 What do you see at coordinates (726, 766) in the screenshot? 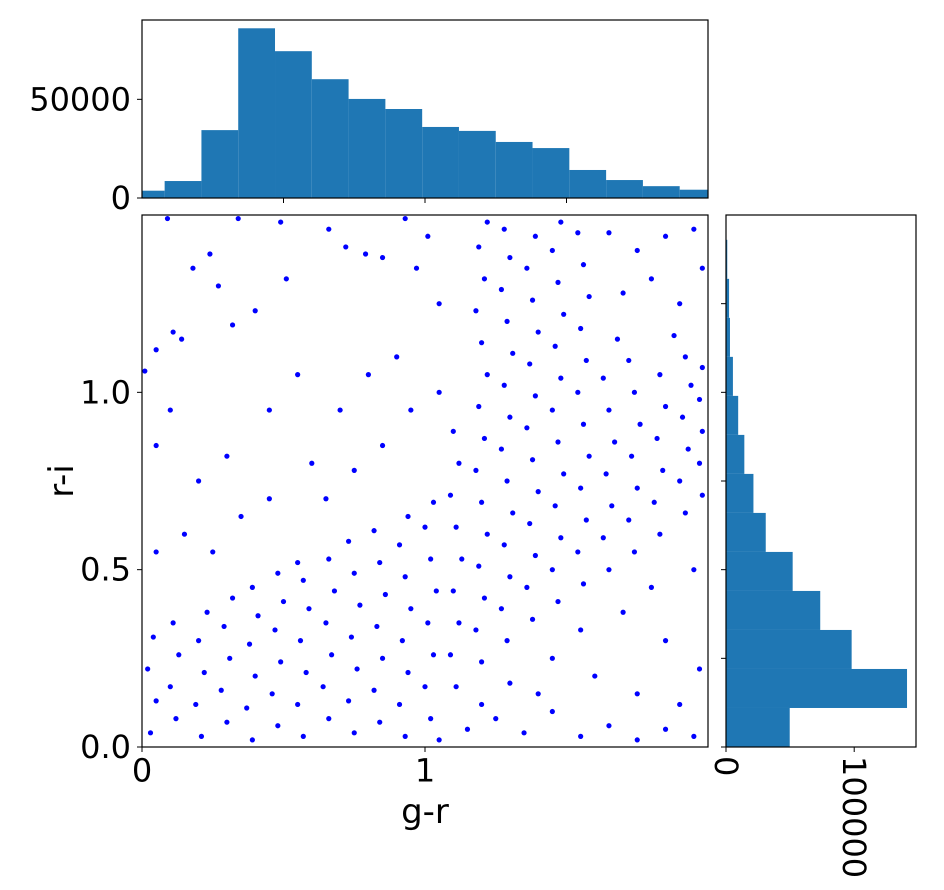
I see `x-tick-label: 0` at bounding box center [726, 766].